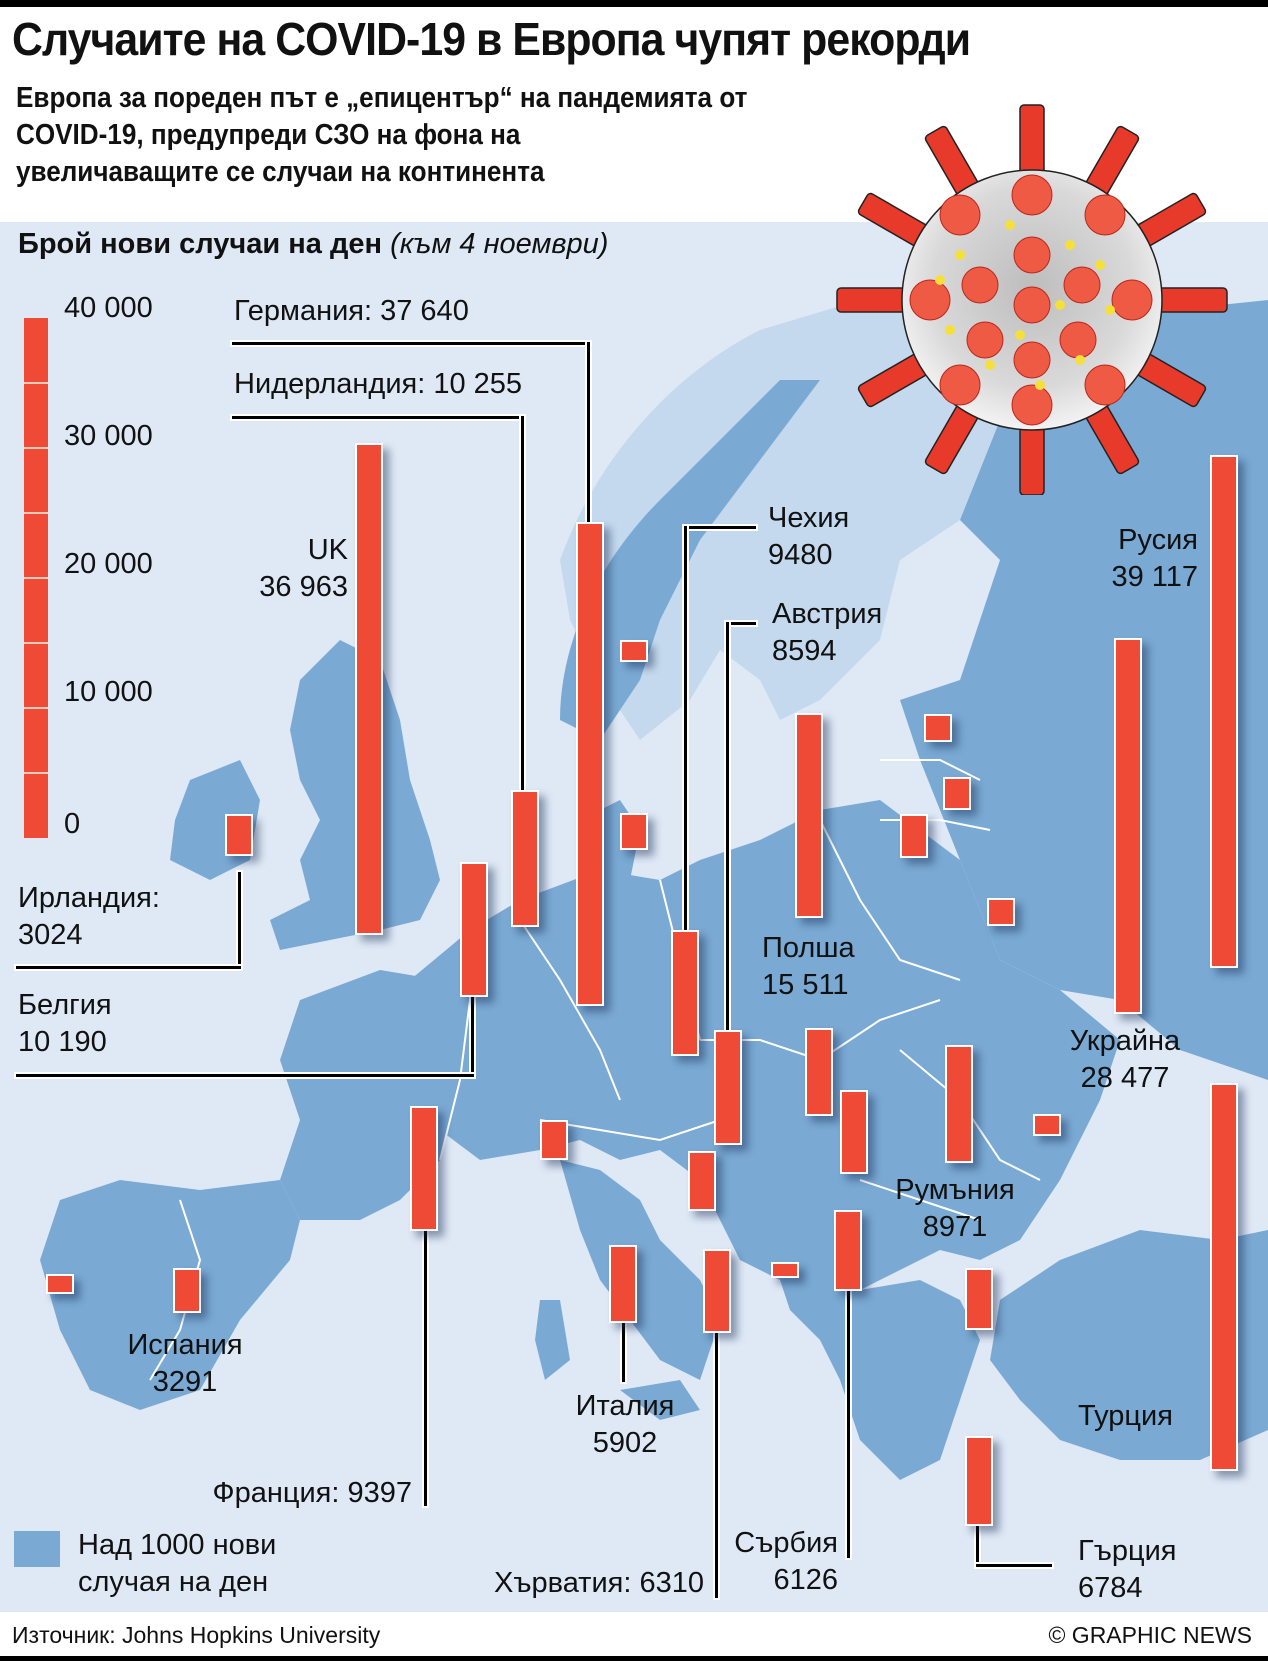 The width and height of the screenshot is (1268, 1661). What do you see at coordinates (819, 1072) in the screenshot?
I see `bar-slovakia` at bounding box center [819, 1072].